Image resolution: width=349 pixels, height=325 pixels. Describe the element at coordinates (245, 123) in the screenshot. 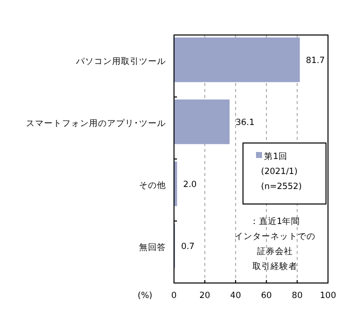

I see `data-label: 36.1` at that location.